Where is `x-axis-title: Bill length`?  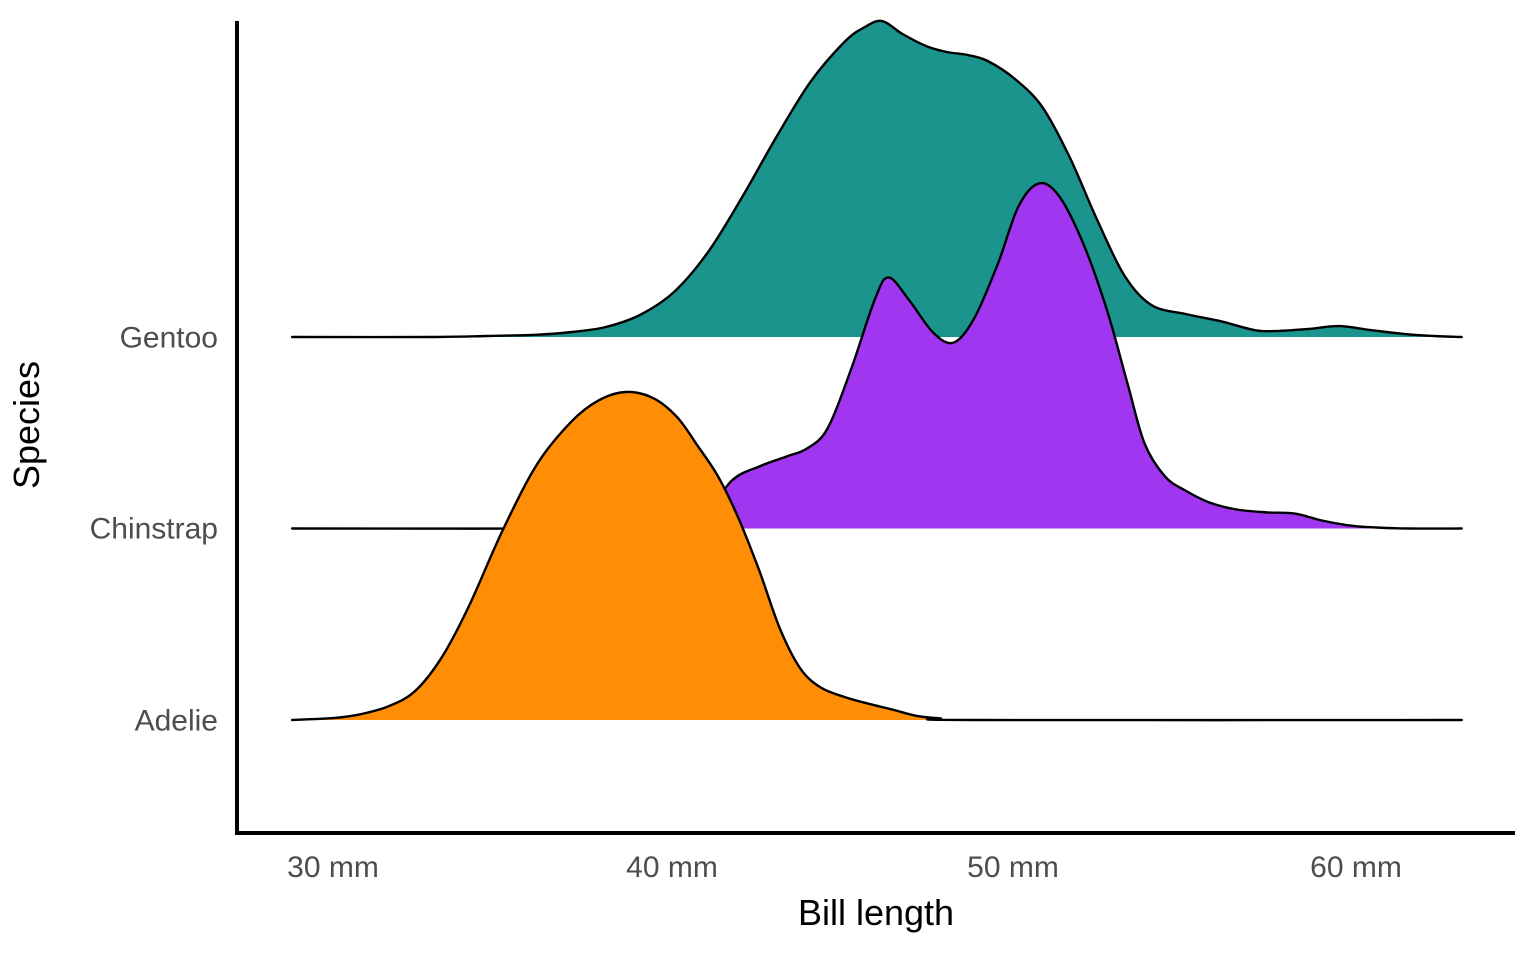 x-axis-title: Bill length is located at coordinates (876, 912).